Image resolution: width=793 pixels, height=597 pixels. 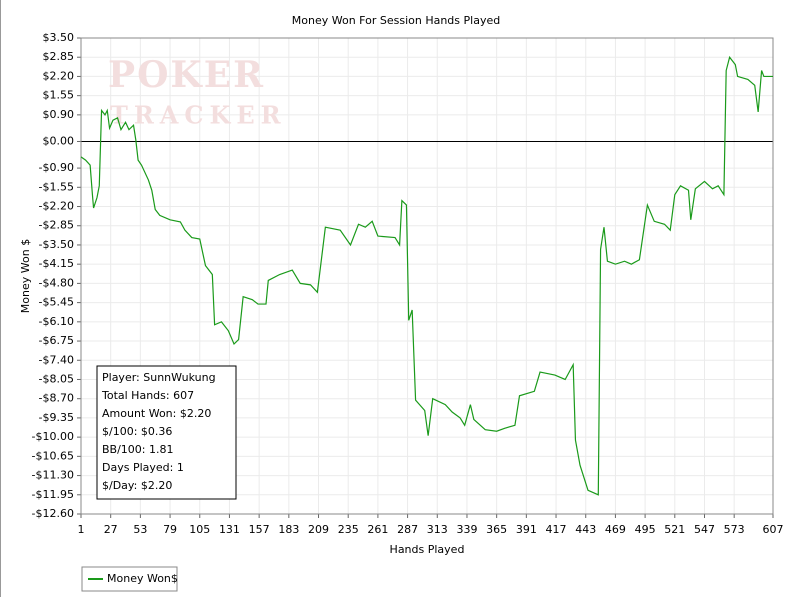 What do you see at coordinates (59, 75) in the screenshot?
I see `y-tick-label: $2.20` at bounding box center [59, 75].